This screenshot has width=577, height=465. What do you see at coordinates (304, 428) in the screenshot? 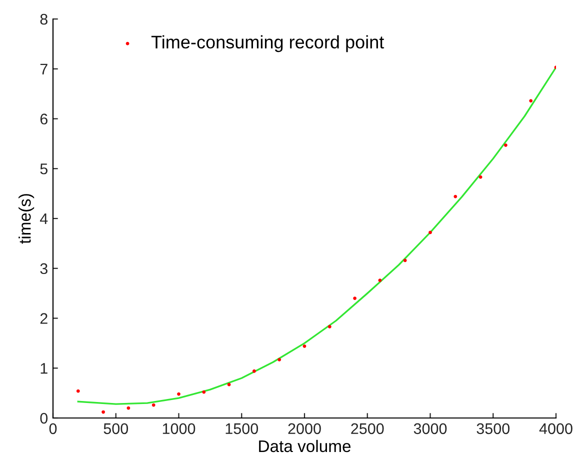
I see `x-tick-label: 2000` at bounding box center [304, 428].